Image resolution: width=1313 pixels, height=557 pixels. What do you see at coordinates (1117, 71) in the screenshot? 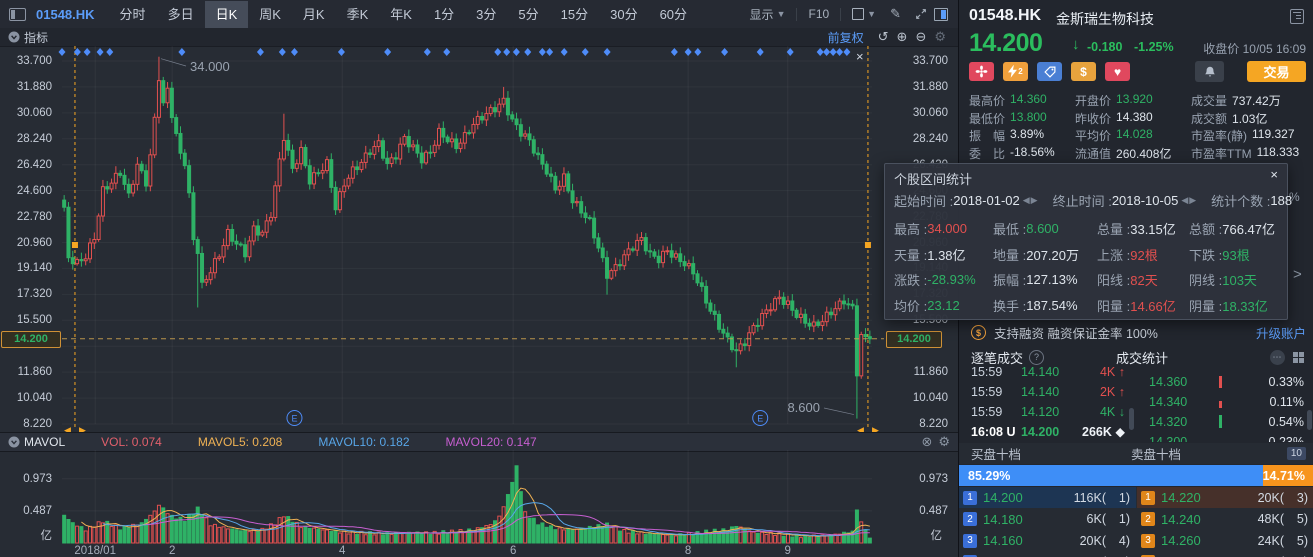
I see `favorite-heart-icon: ♥` at bounding box center [1117, 71].